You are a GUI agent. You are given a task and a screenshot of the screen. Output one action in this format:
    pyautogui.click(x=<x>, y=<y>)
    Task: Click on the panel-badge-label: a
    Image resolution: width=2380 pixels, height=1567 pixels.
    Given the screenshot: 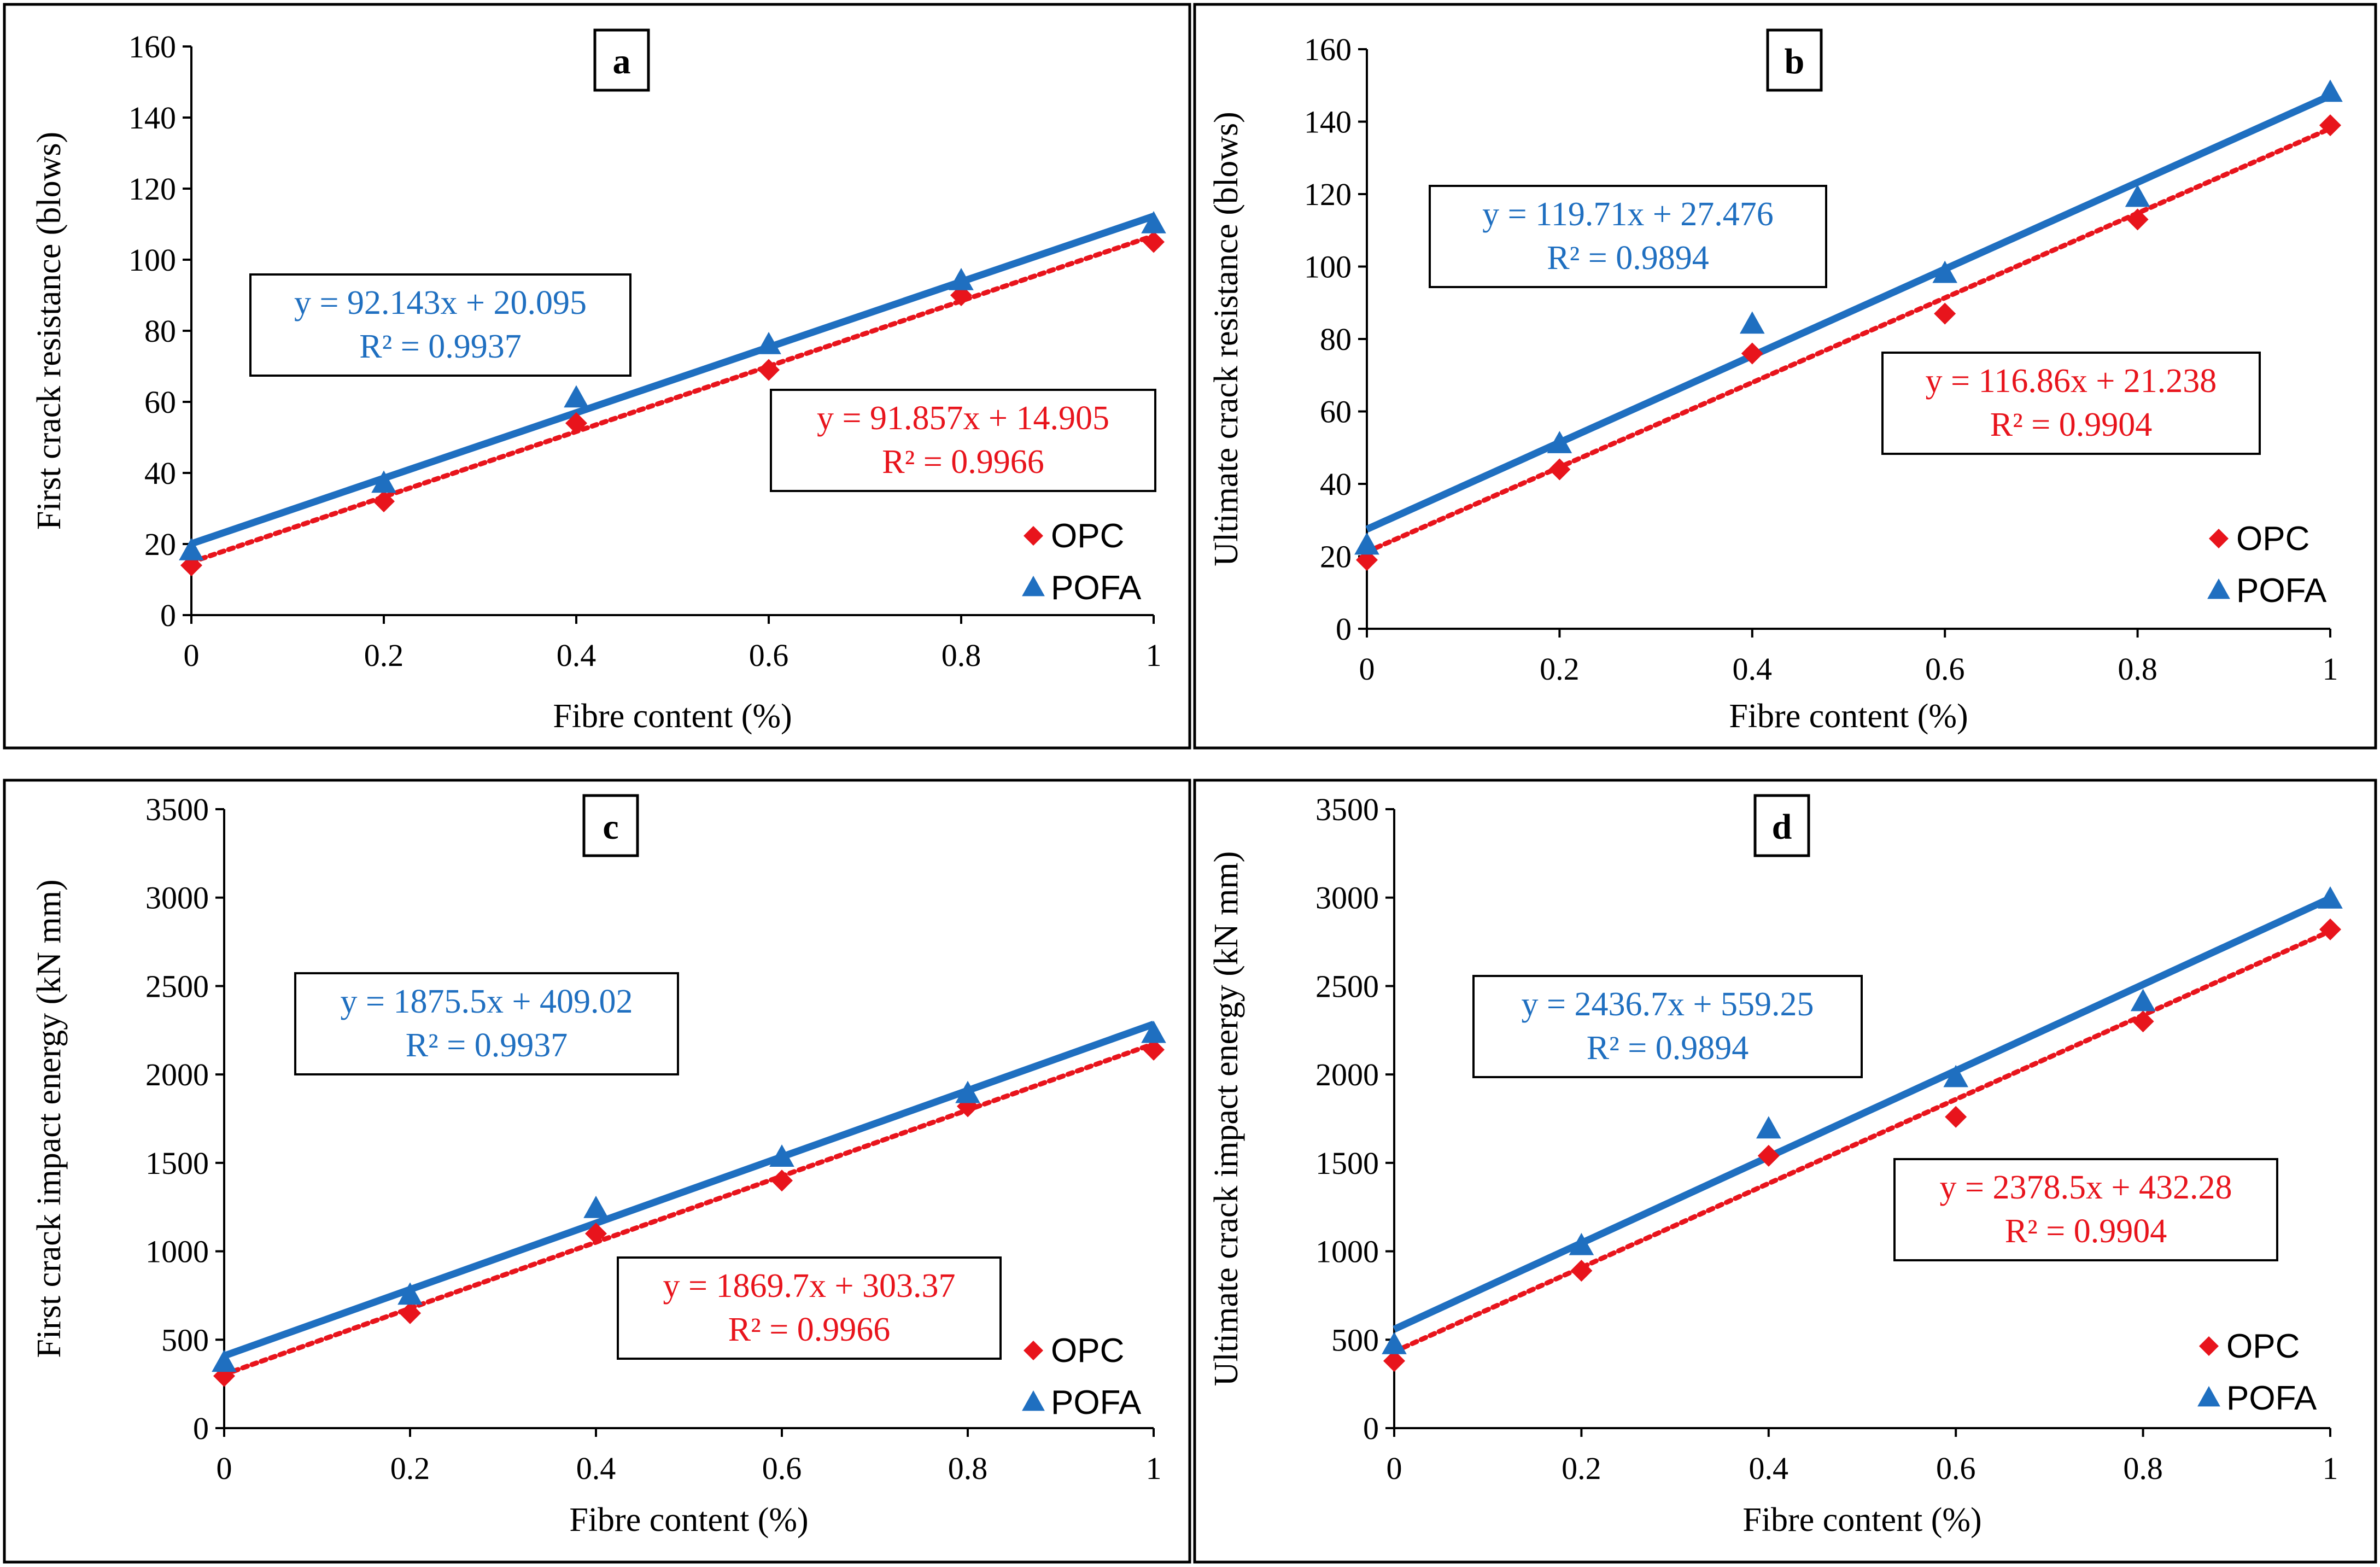 What is the action you would take?
    pyautogui.click(x=622, y=61)
    